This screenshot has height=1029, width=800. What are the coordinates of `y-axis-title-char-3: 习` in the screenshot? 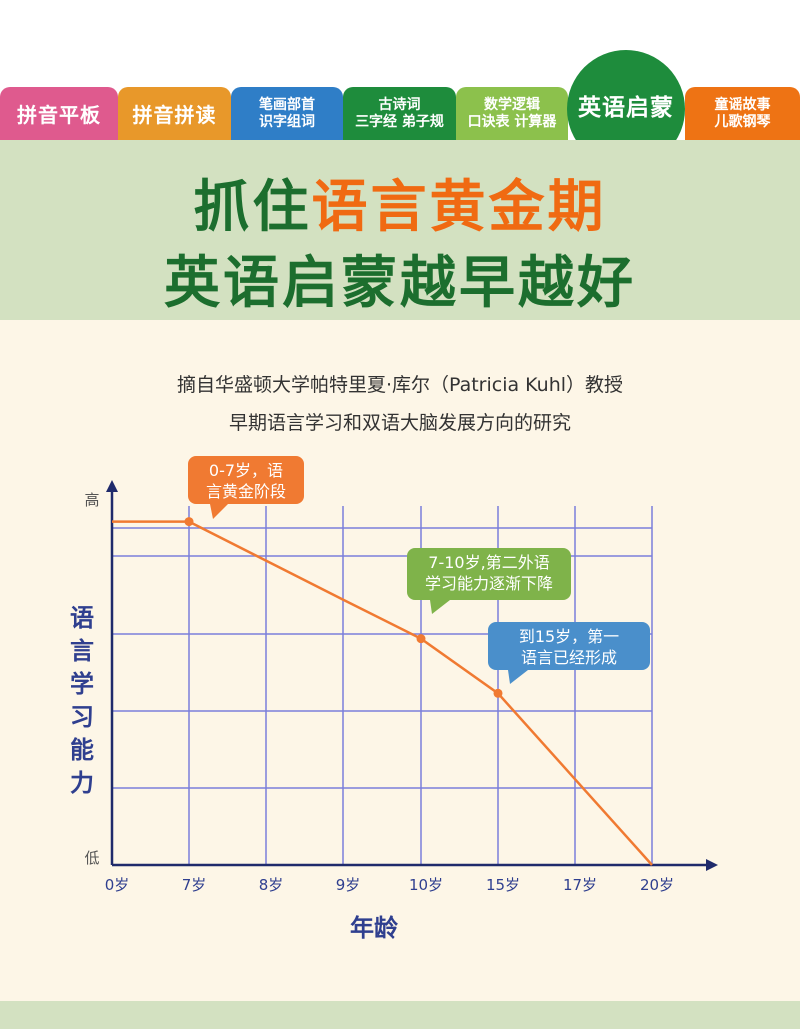 It's located at (82, 717).